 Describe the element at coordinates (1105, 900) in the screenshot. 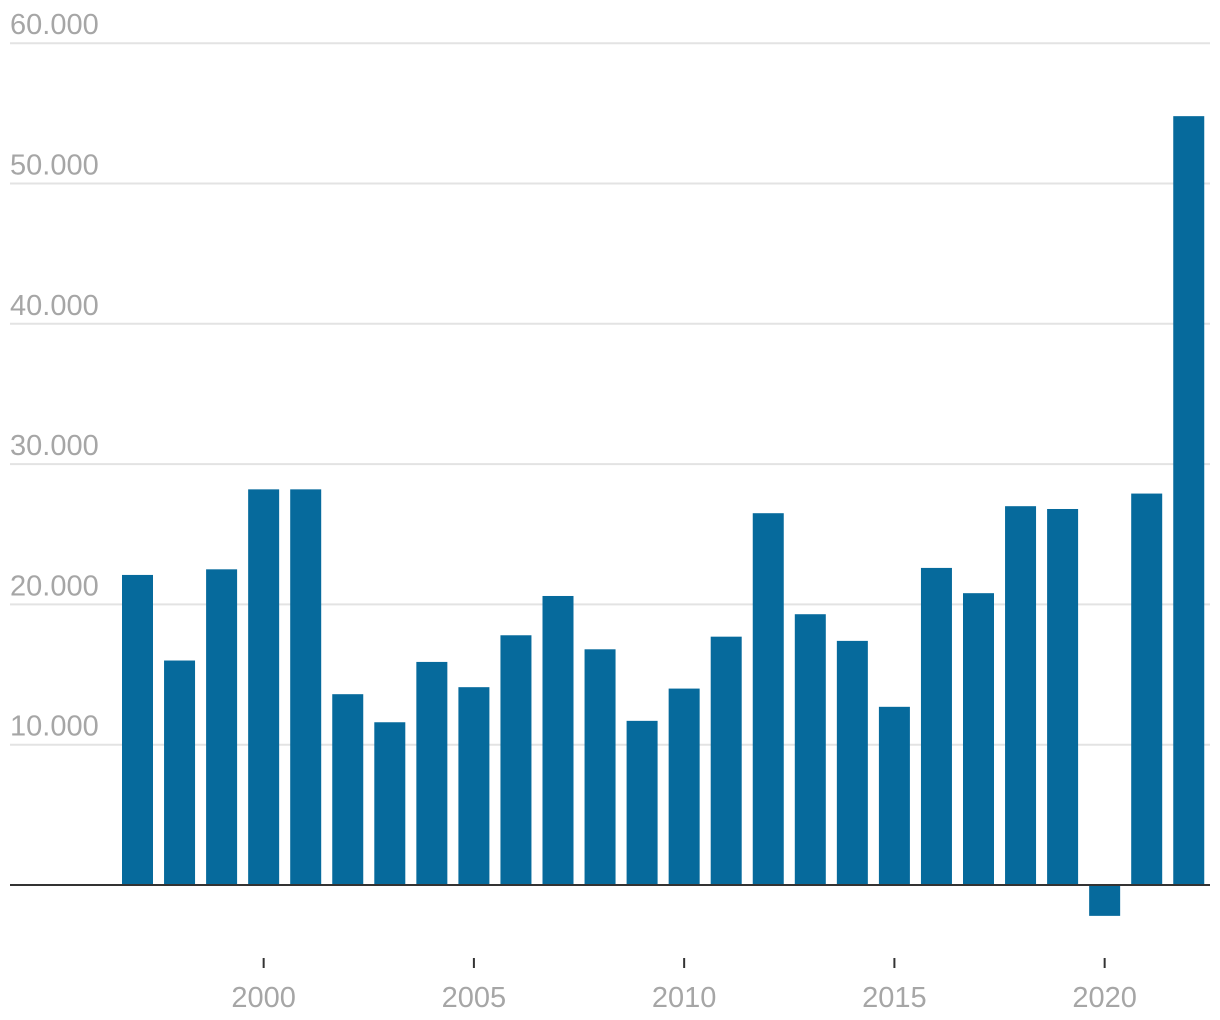

I see `bar-2020` at that location.